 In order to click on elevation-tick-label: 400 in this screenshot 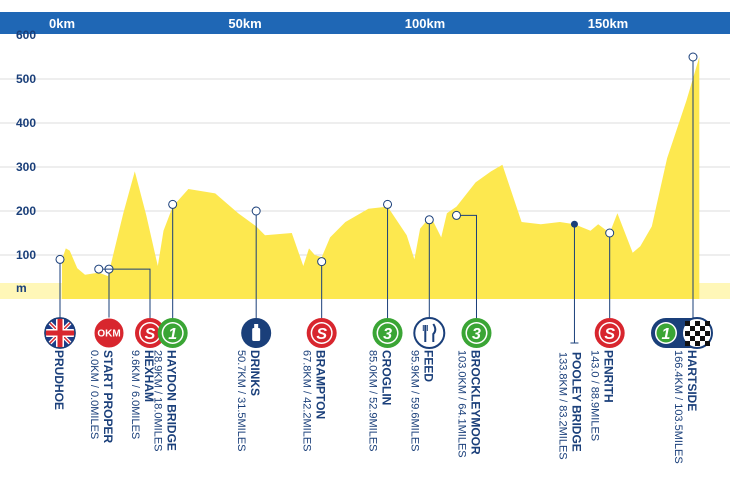, I will do `click(26, 123)`.